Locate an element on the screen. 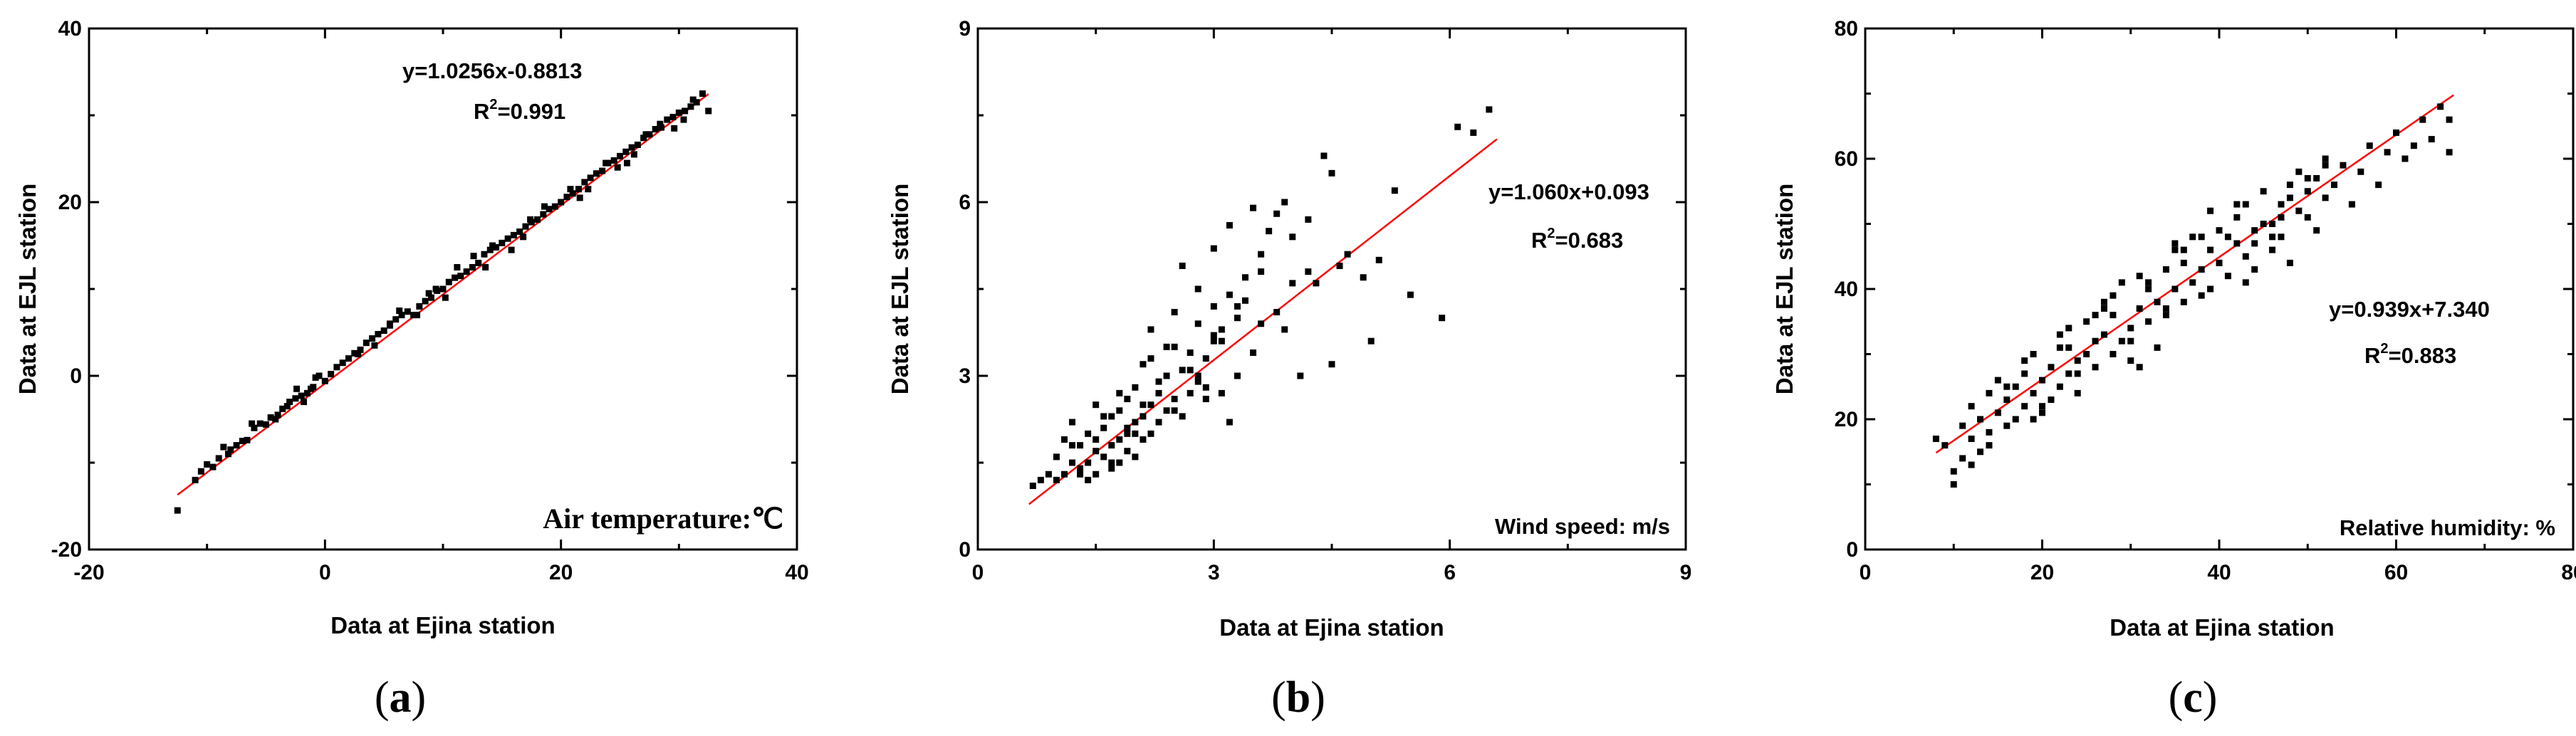 This screenshot has height=736, width=2576. y-tick-label: 60 is located at coordinates (1846, 159).